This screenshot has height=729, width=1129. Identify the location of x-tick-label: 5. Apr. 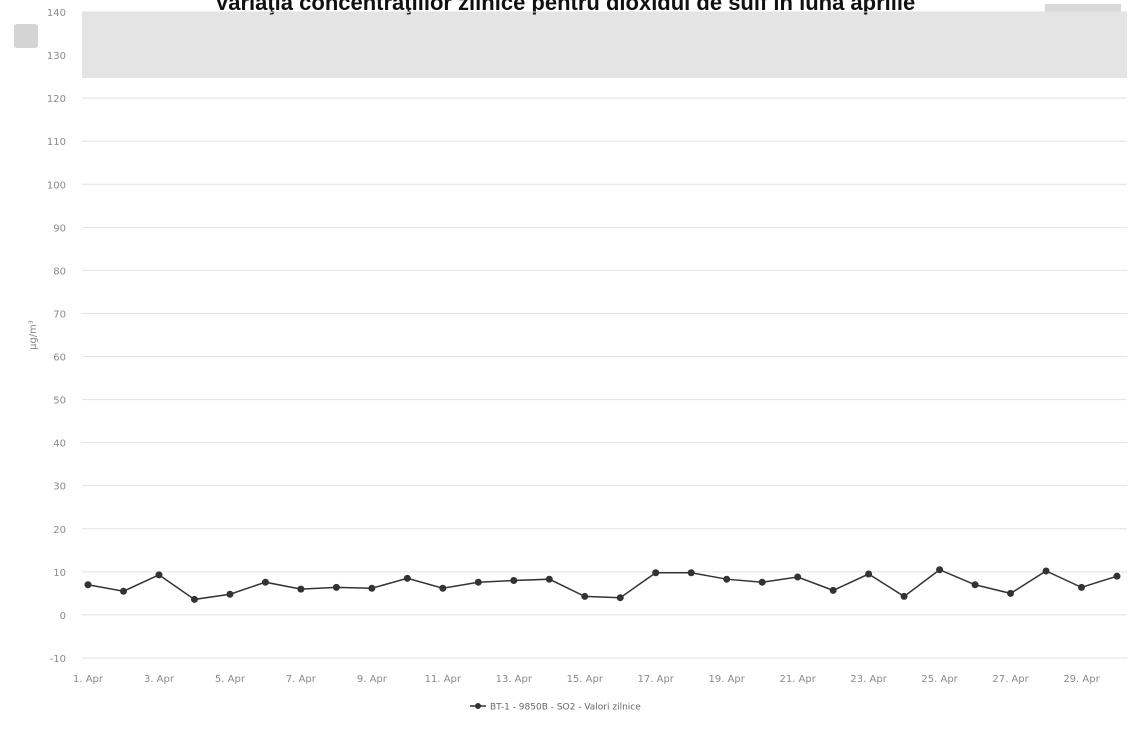
(230, 679).